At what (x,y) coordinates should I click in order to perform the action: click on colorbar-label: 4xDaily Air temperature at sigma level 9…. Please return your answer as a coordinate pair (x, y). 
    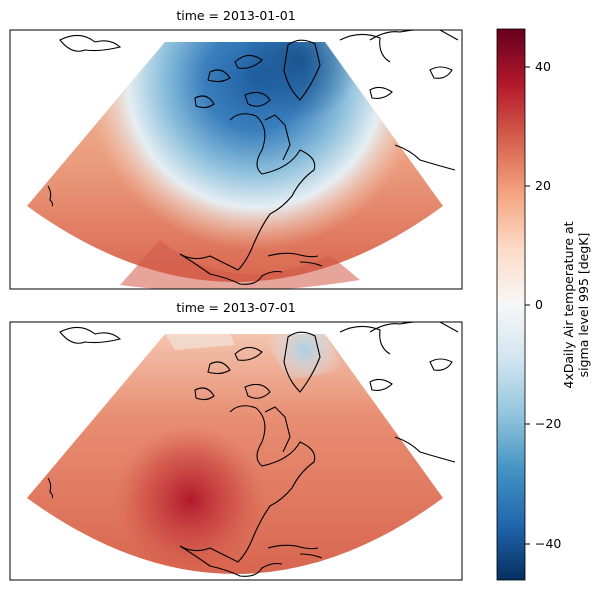
    Looking at the image, I should click on (577, 305).